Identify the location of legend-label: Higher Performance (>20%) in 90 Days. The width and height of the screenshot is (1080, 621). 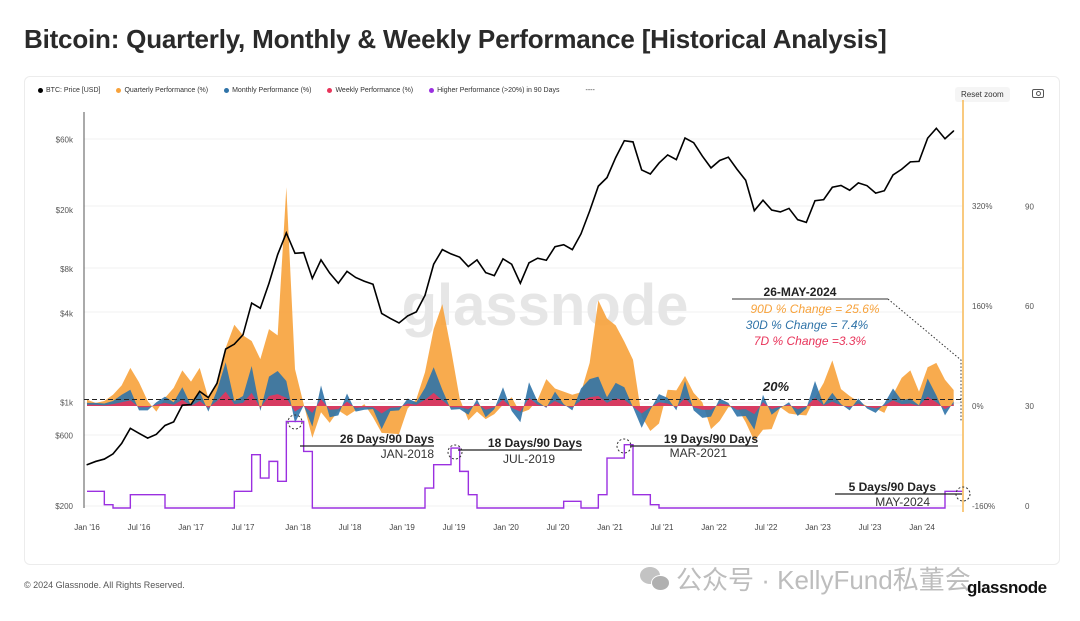
(498, 90).